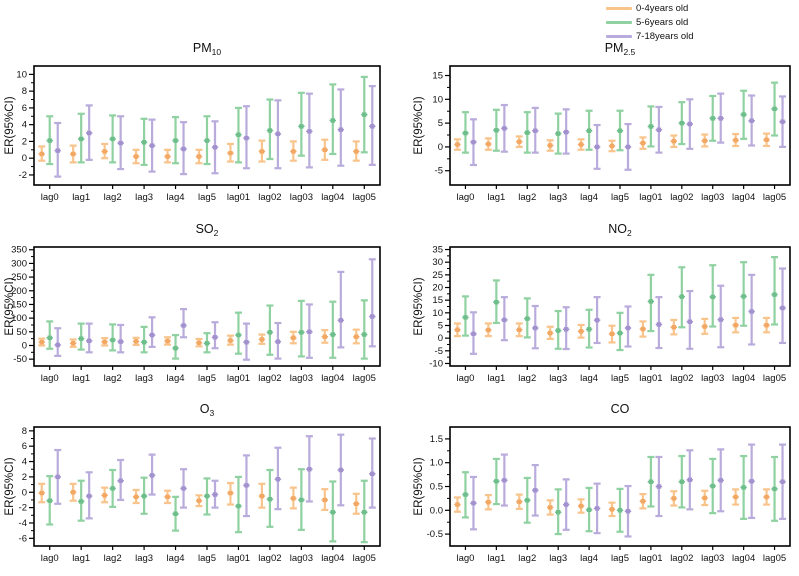 The image size is (799, 576). What do you see at coordinates (439, 171) in the screenshot?
I see `y-tick-label: -5` at bounding box center [439, 171].